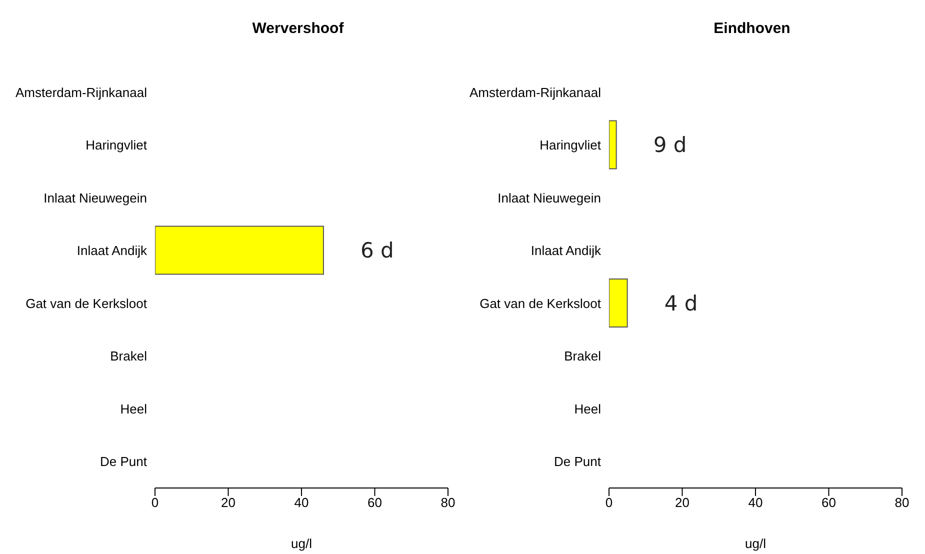  I want to click on chart-title: Eindhoven, so click(752, 28).